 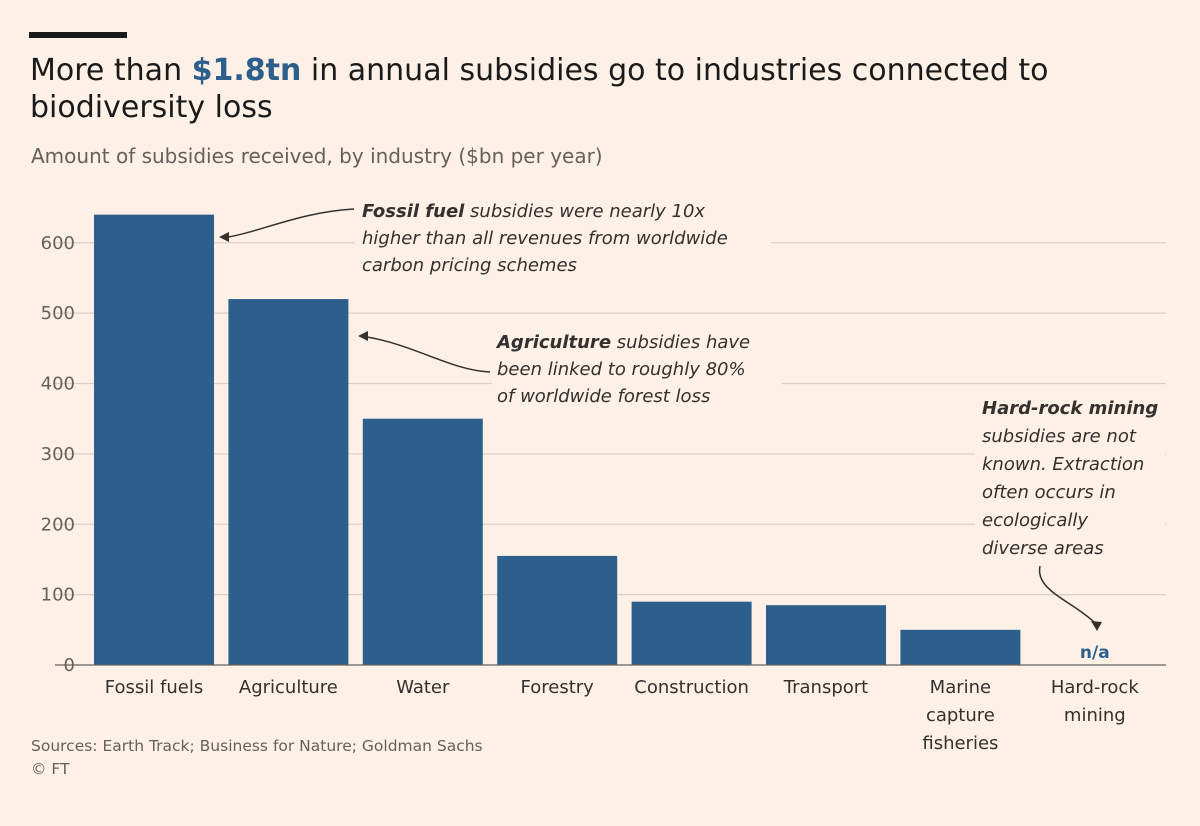 What do you see at coordinates (558, 687) in the screenshot?
I see `x-tick-label-3: Forestry` at bounding box center [558, 687].